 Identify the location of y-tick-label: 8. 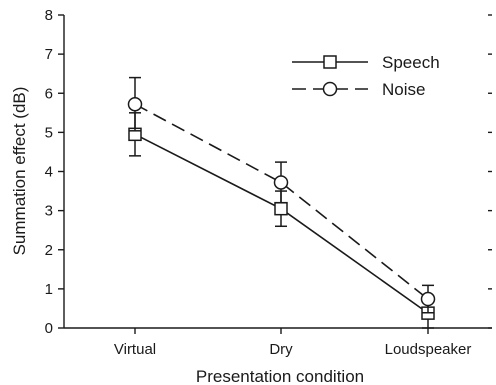
(49, 15).